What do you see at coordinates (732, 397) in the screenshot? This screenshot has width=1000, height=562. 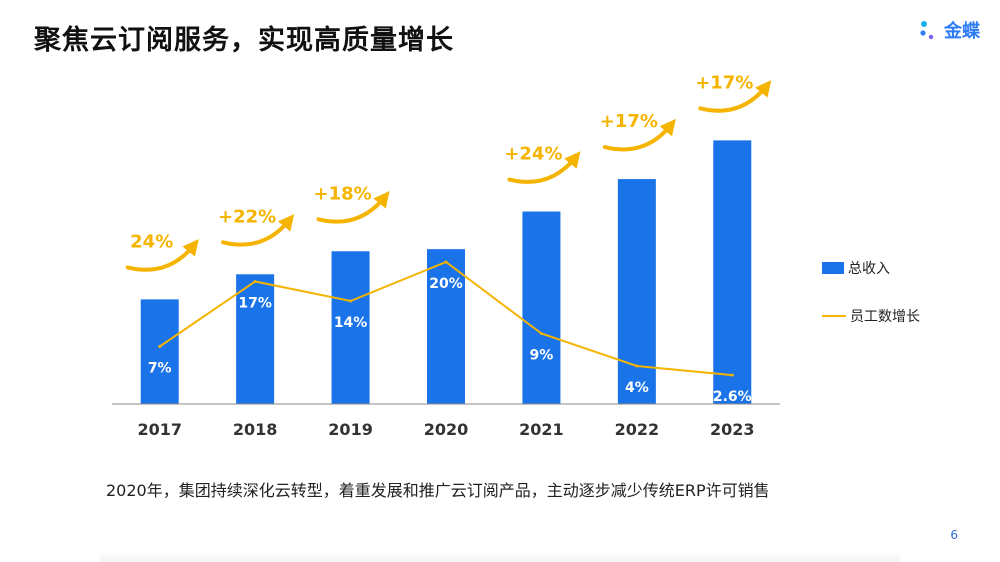 I see `staff-label-2023: 2.6%` at bounding box center [732, 397].